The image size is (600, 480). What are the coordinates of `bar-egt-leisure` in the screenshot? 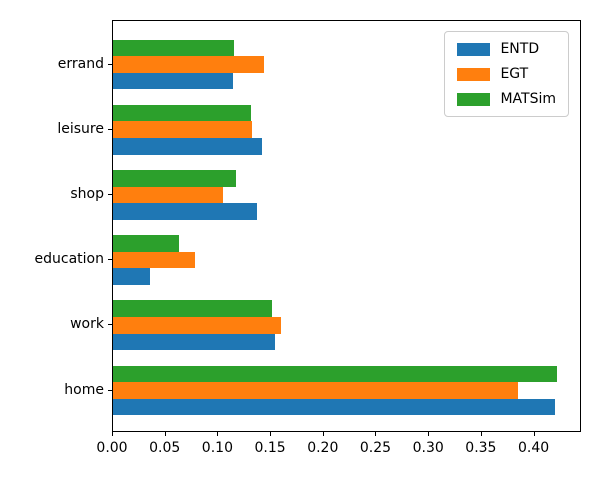 It's located at (183, 129).